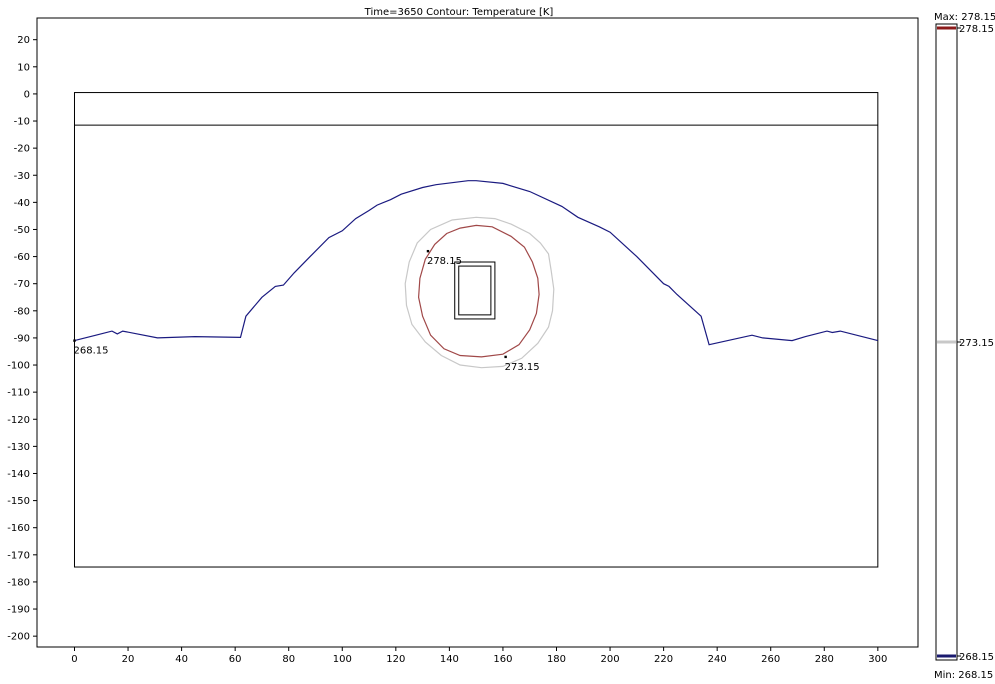 The height and width of the screenshot is (684, 995). I want to click on contour-label: 273.15, so click(522, 367).